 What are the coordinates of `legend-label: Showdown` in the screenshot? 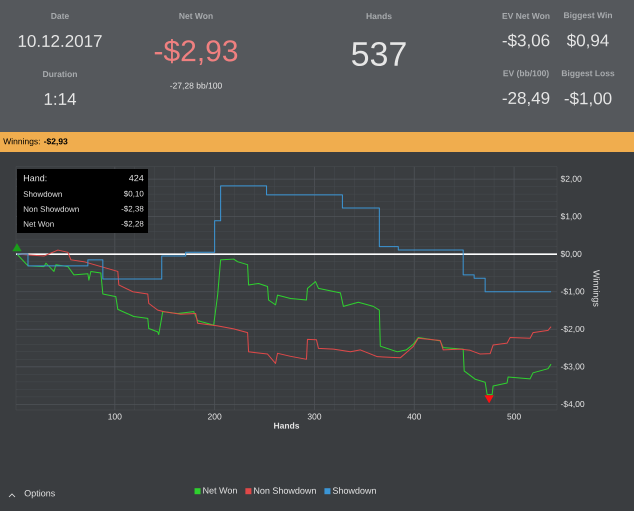 It's located at (354, 490).